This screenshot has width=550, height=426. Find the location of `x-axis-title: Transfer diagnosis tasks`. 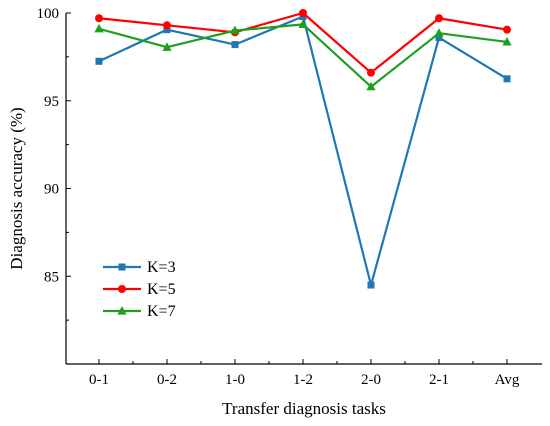

x-axis-title: Transfer diagnosis tasks is located at coordinates (304, 408).